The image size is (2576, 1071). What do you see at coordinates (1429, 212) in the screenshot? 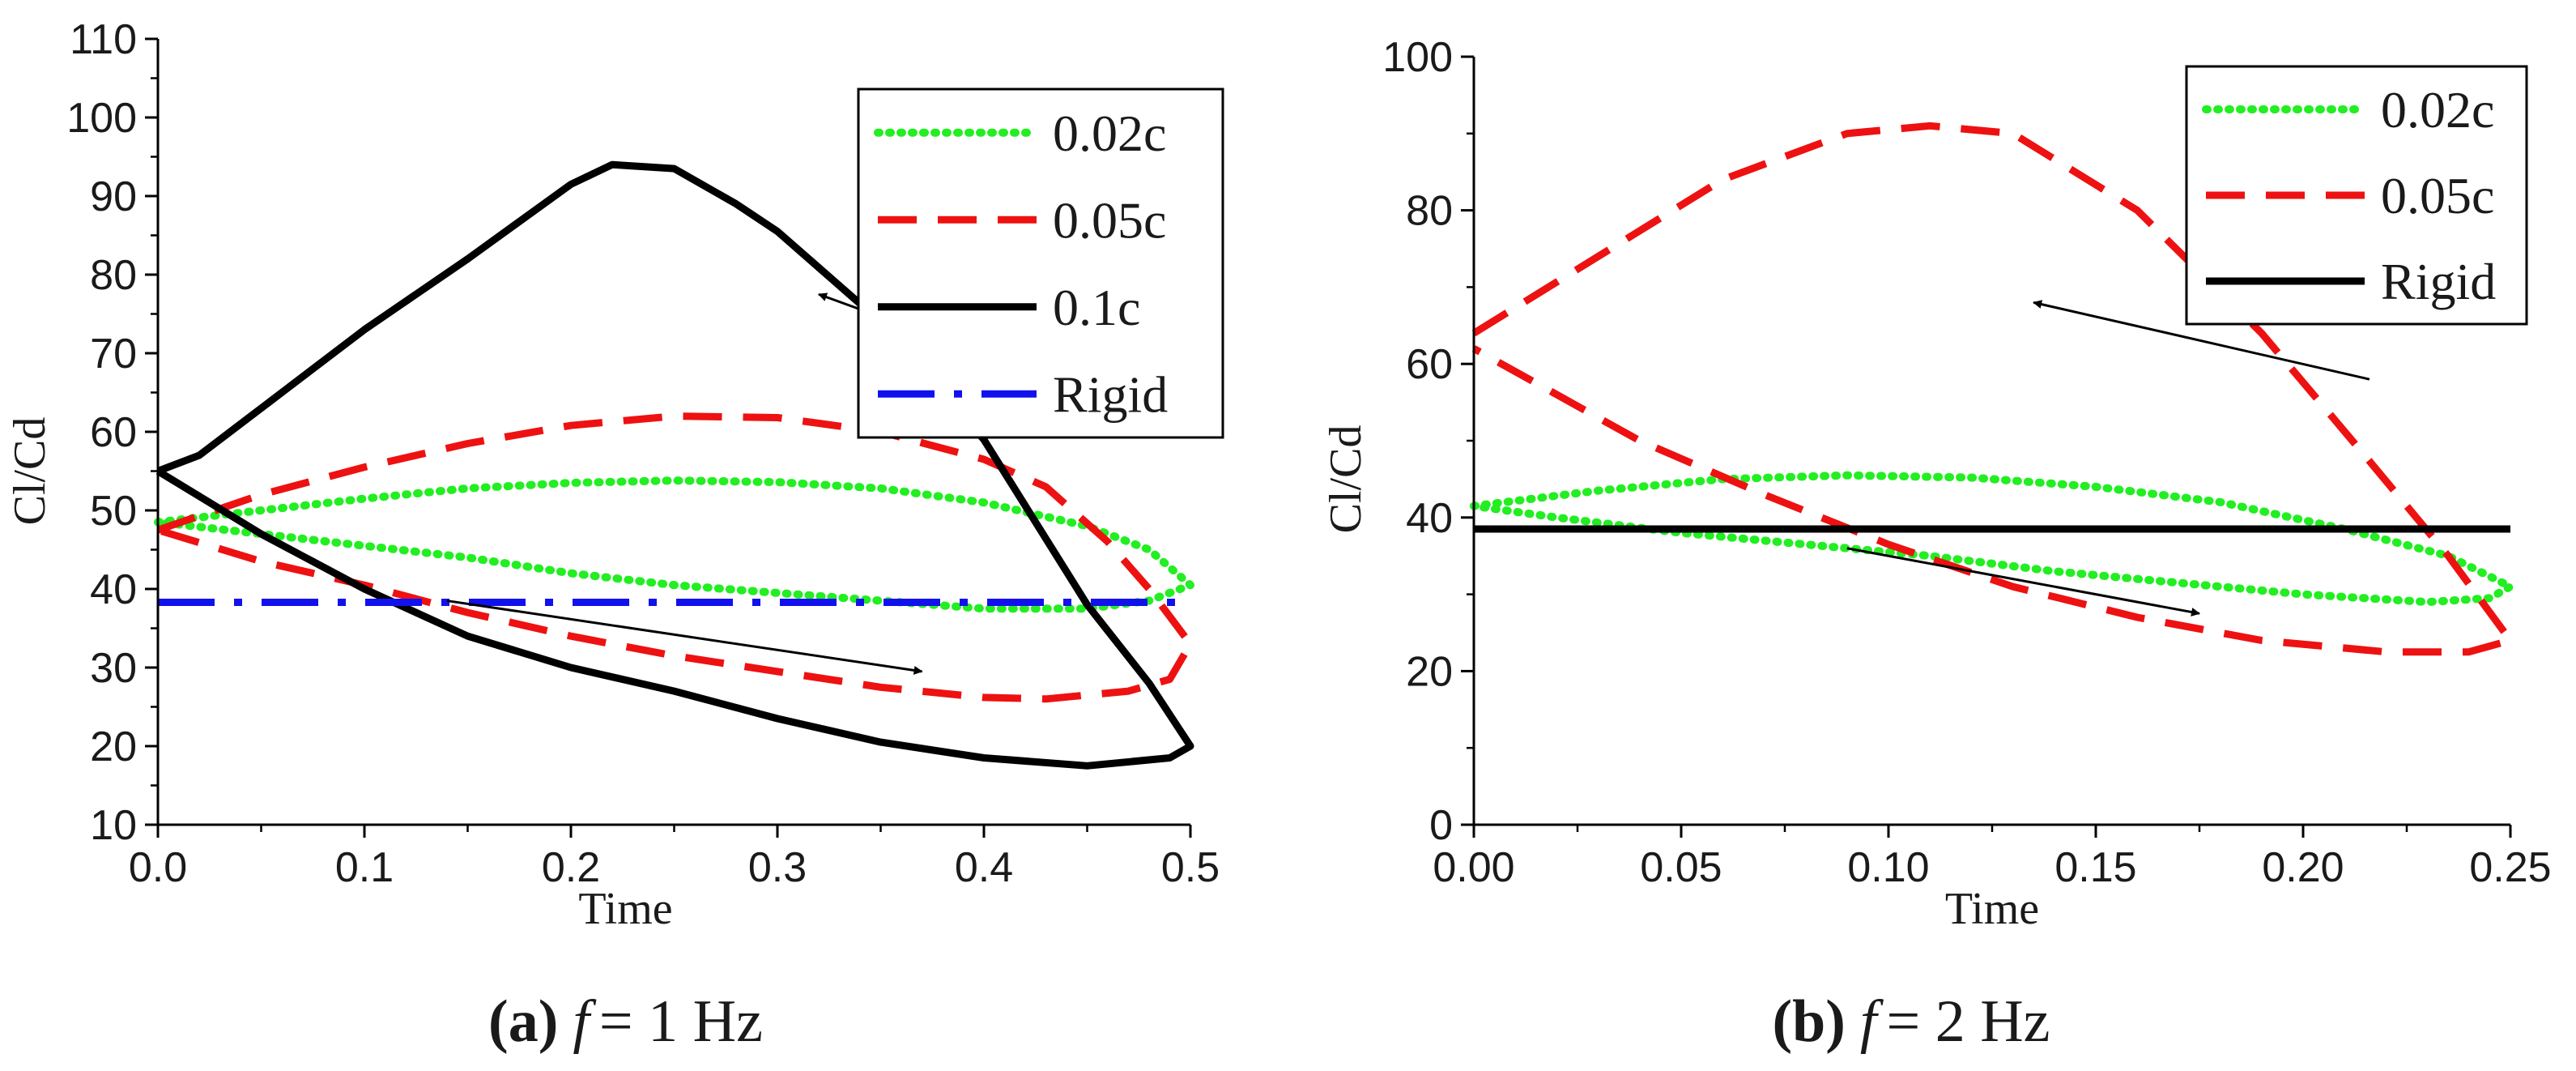
I see `y-tick-label-b: 80` at bounding box center [1429, 212].